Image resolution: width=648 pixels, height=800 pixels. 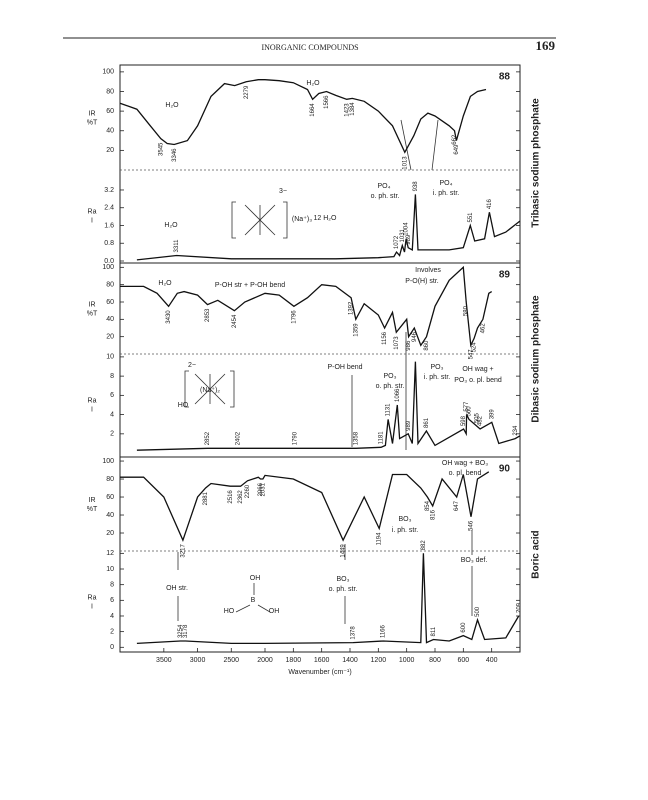 I want to click on x-tick-label: 1200, so click(x=379, y=660).